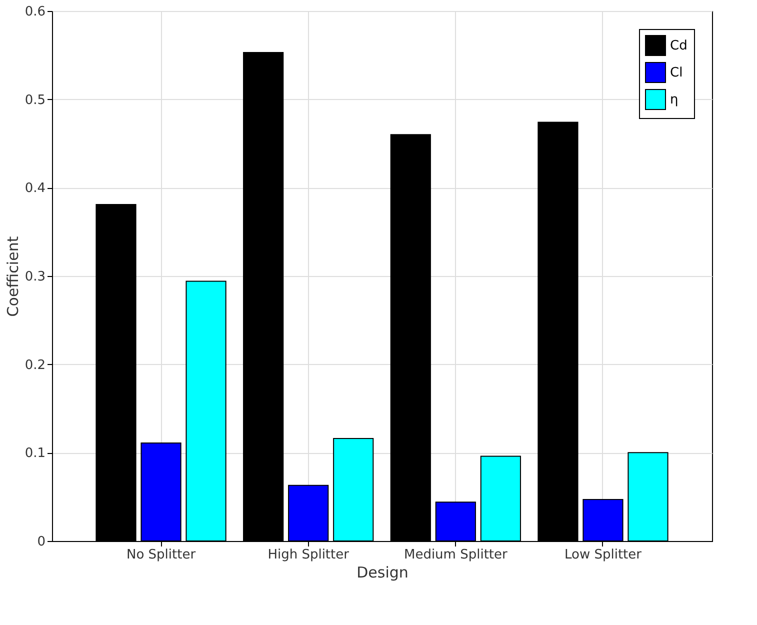  What do you see at coordinates (161, 555) in the screenshot?
I see `x-tick-label: No Splitter` at bounding box center [161, 555].